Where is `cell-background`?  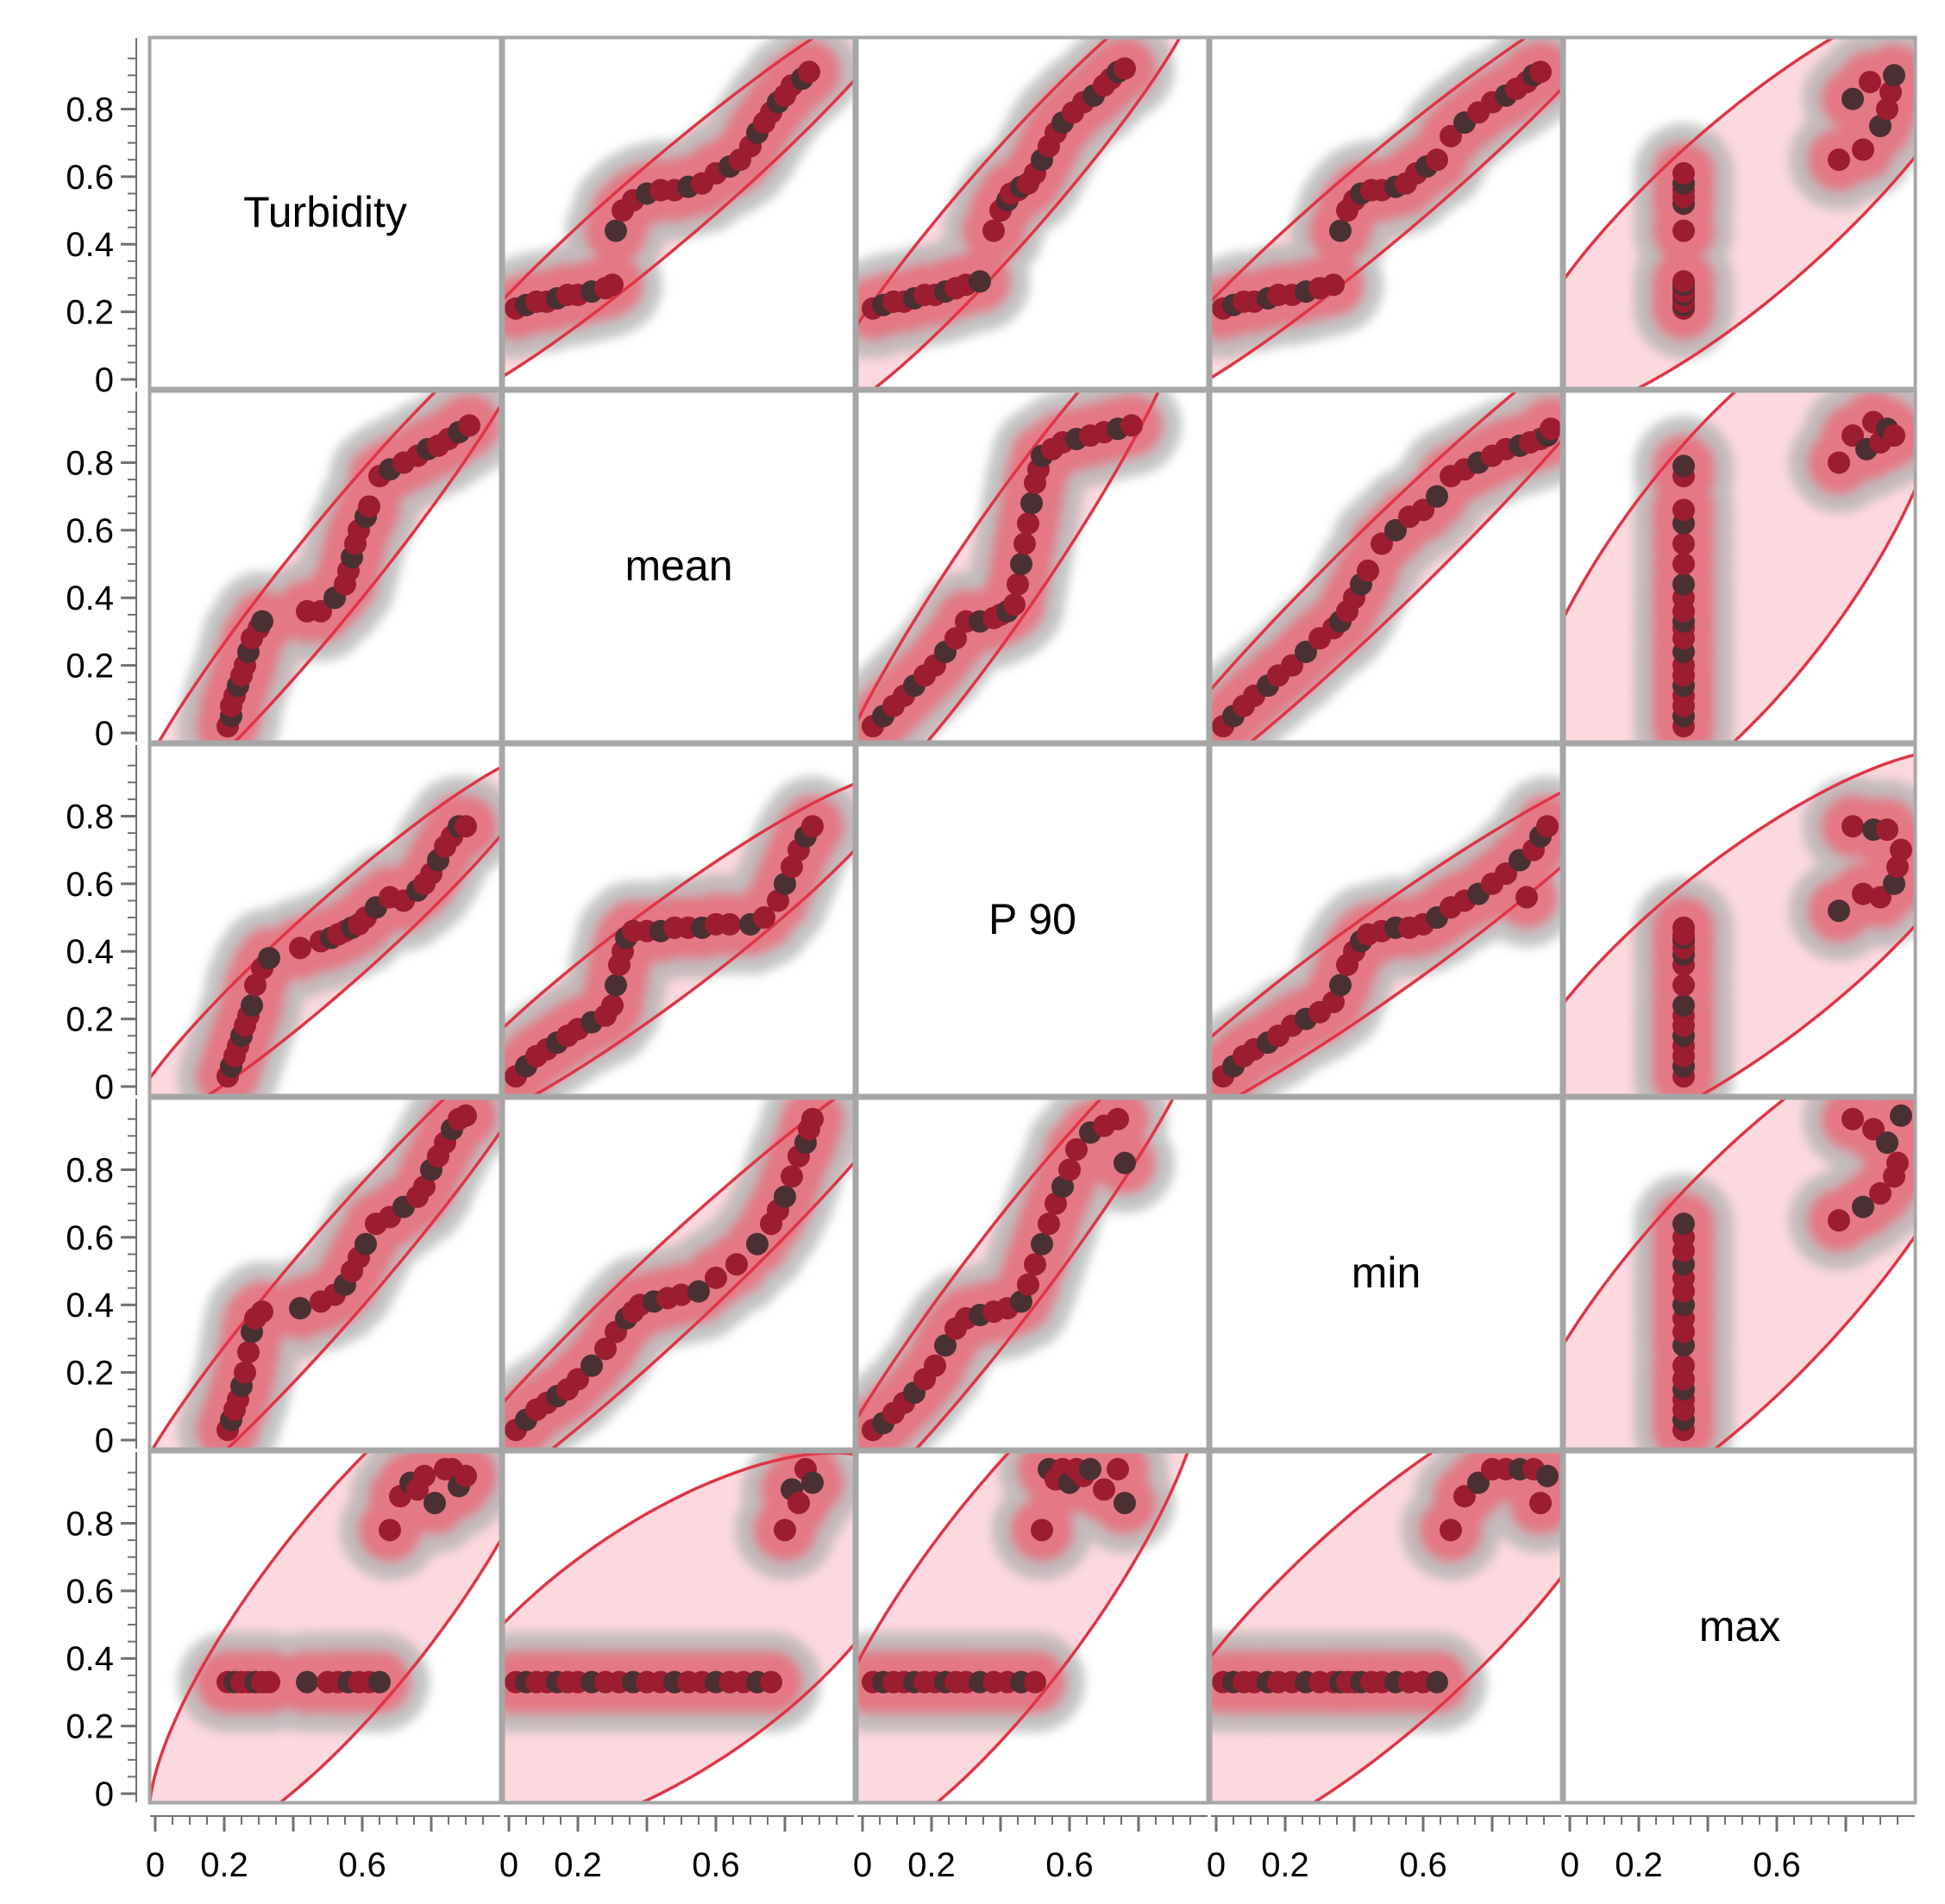 cell-background is located at coordinates (1740, 1627).